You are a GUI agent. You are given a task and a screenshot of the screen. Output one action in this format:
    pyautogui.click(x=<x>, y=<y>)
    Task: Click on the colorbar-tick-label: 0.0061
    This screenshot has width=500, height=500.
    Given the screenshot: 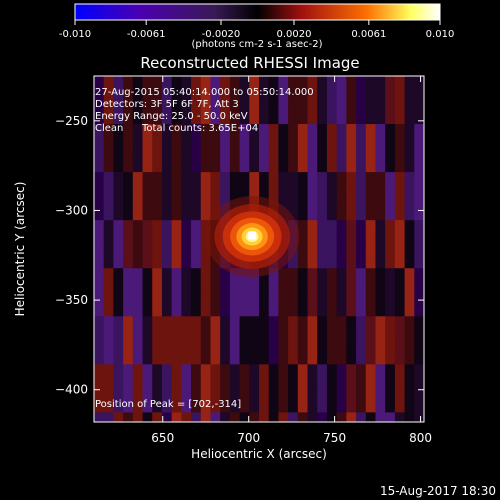 What is the action you would take?
    pyautogui.click(x=368, y=34)
    